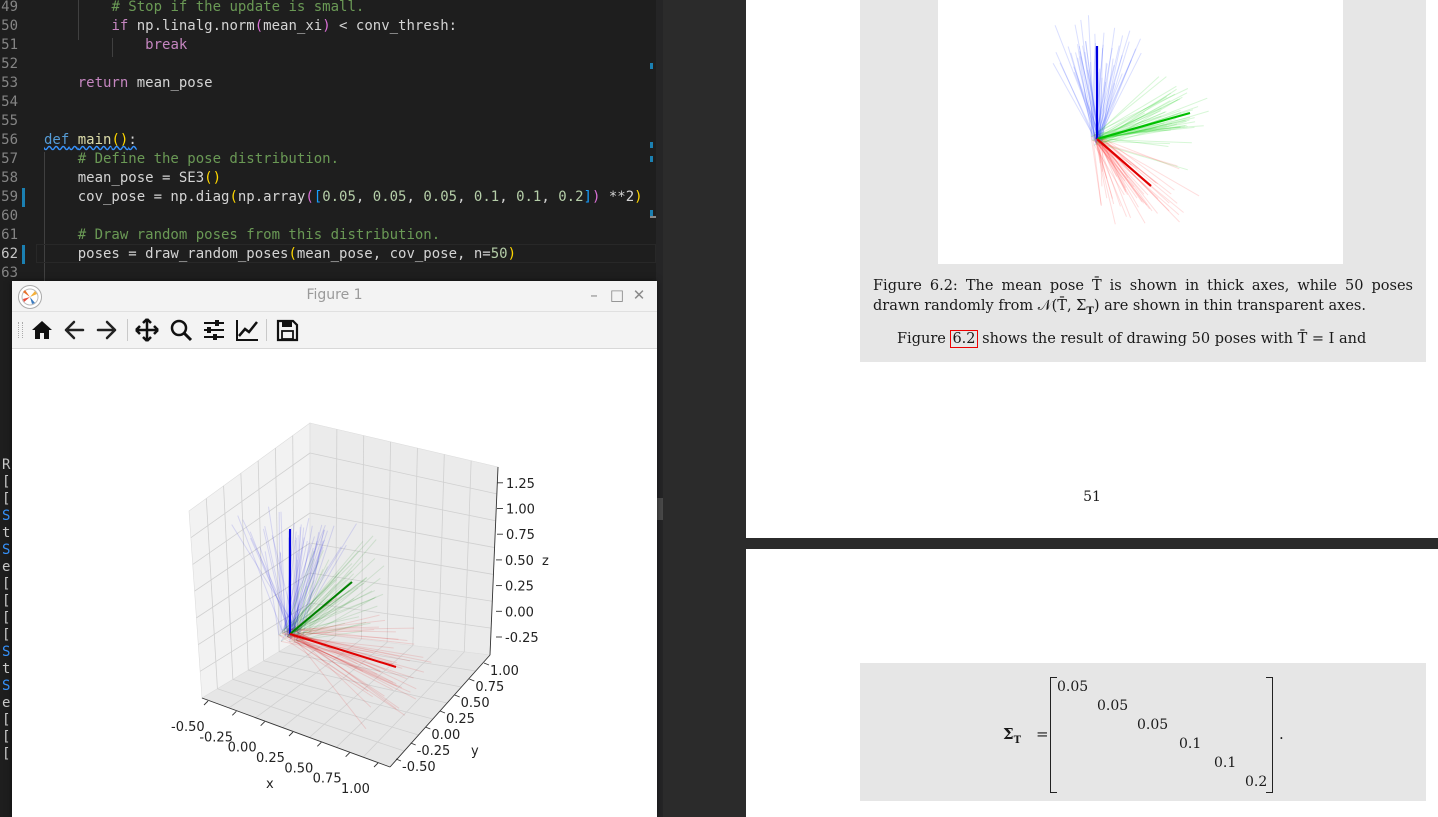 The width and height of the screenshot is (1438, 817). I want to click on code-token: 0.05, so click(389, 197).